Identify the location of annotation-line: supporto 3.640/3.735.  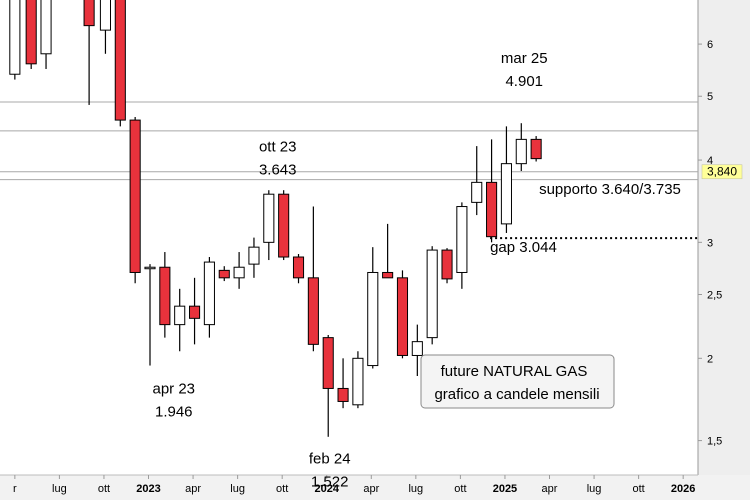
(610, 189).